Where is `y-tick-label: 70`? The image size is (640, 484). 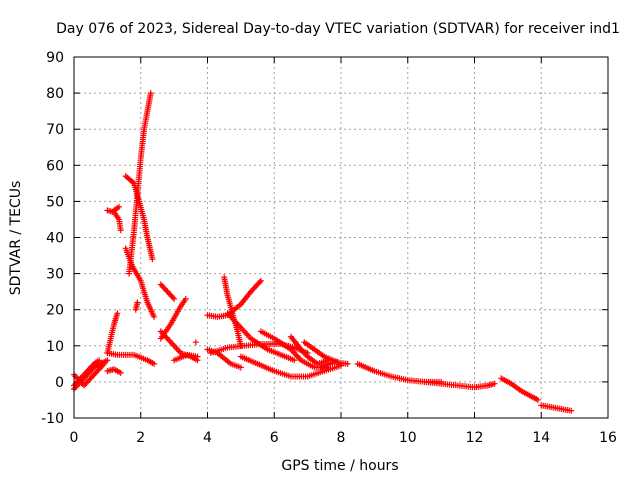 y-tick-label: 70 is located at coordinates (55, 130).